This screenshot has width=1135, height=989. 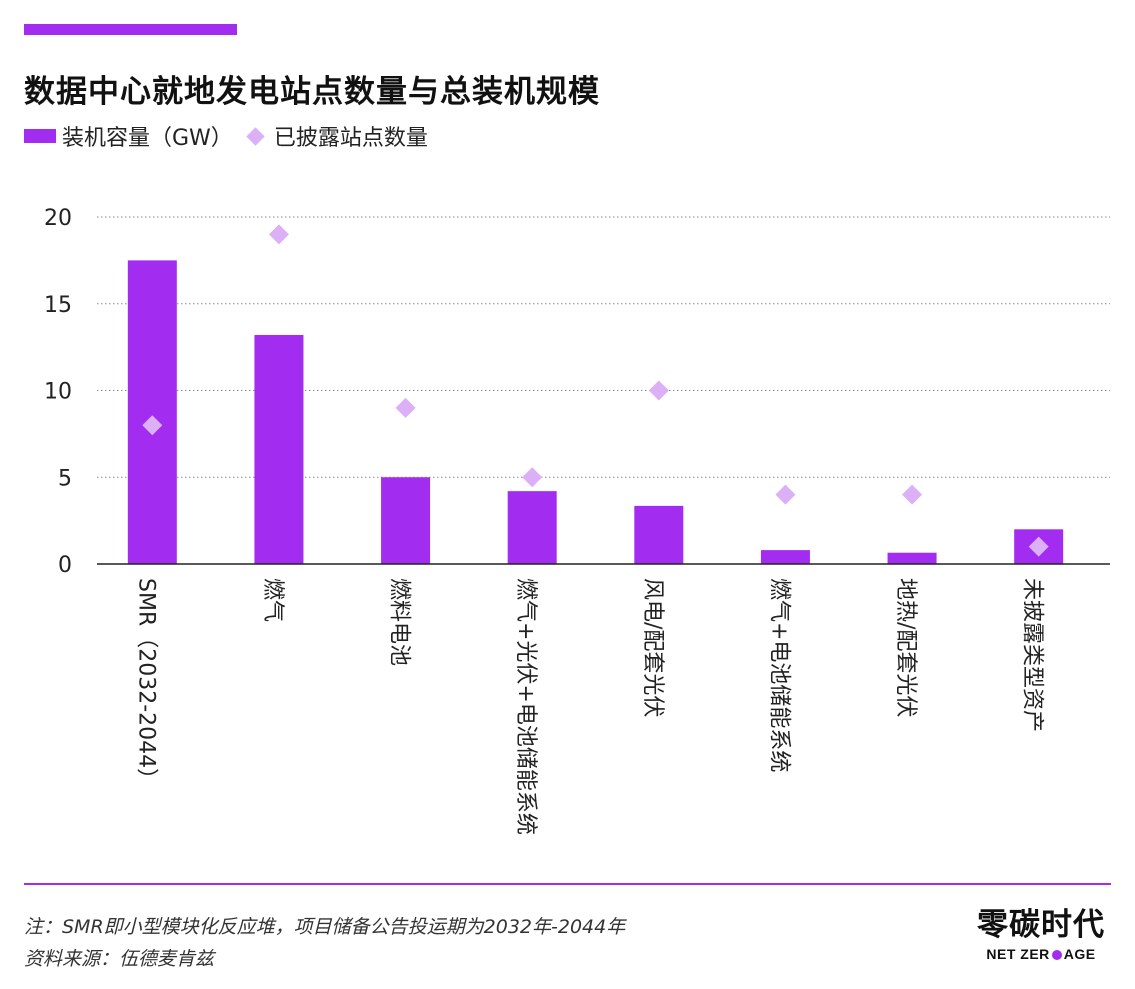 I want to click on accent-bar, so click(x=130, y=29).